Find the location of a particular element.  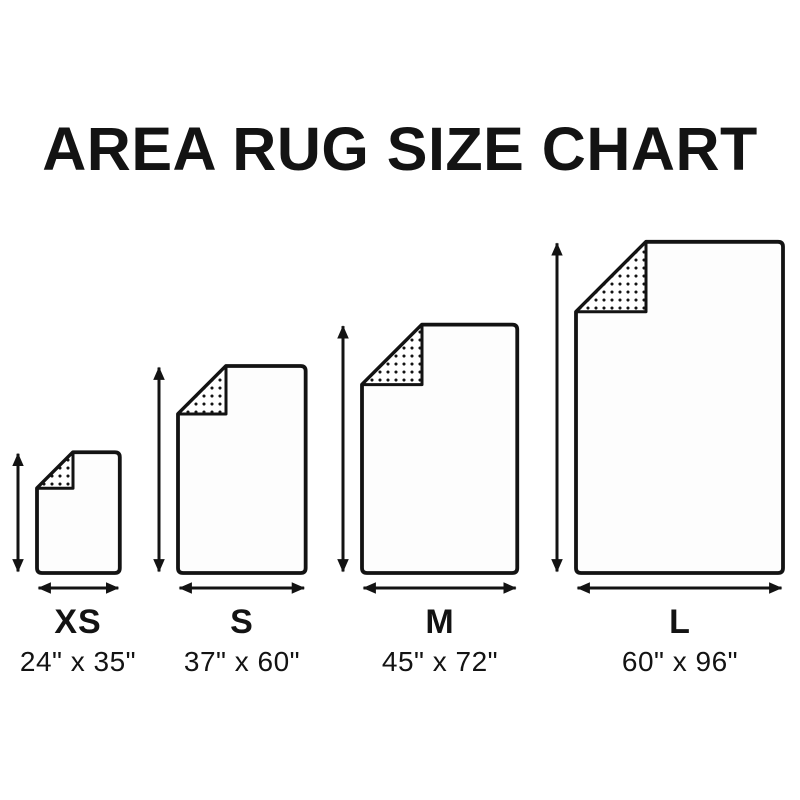

size-label-s: S 37" x 60" is located at coordinates (242, 640).